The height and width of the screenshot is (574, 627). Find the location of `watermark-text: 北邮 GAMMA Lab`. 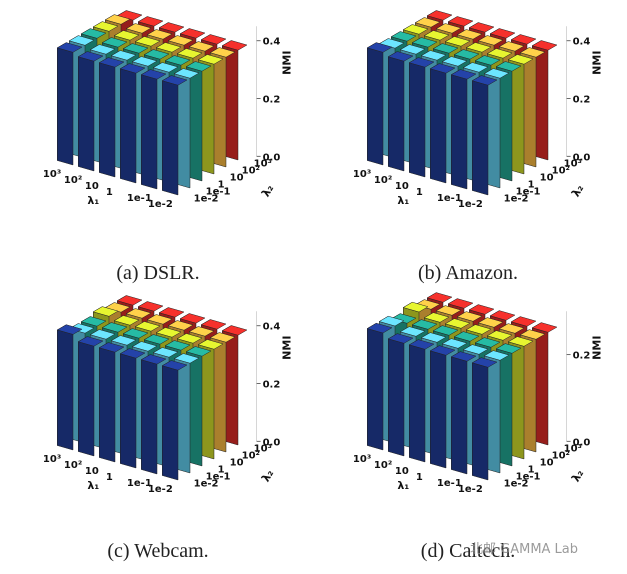

watermark-text: 北邮 GAMMA Lab is located at coordinates (524, 549).